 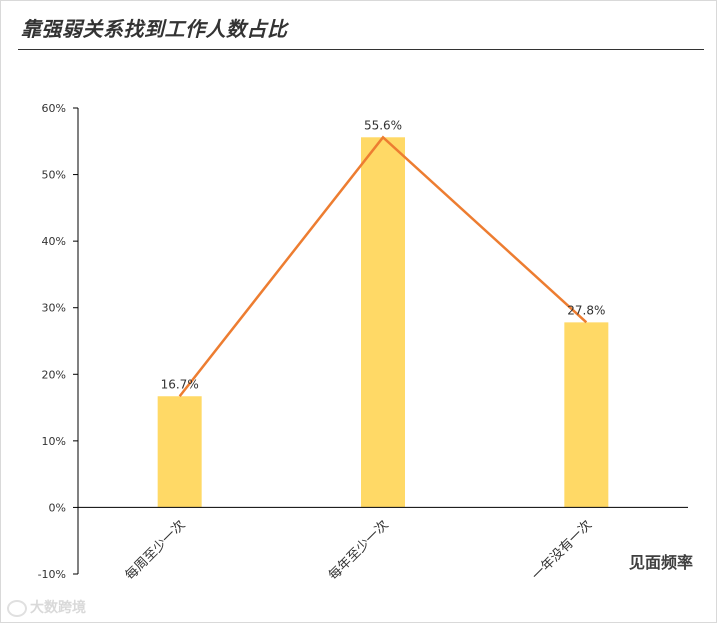 I want to click on y-tick-label: 10%, so click(x=54, y=441).